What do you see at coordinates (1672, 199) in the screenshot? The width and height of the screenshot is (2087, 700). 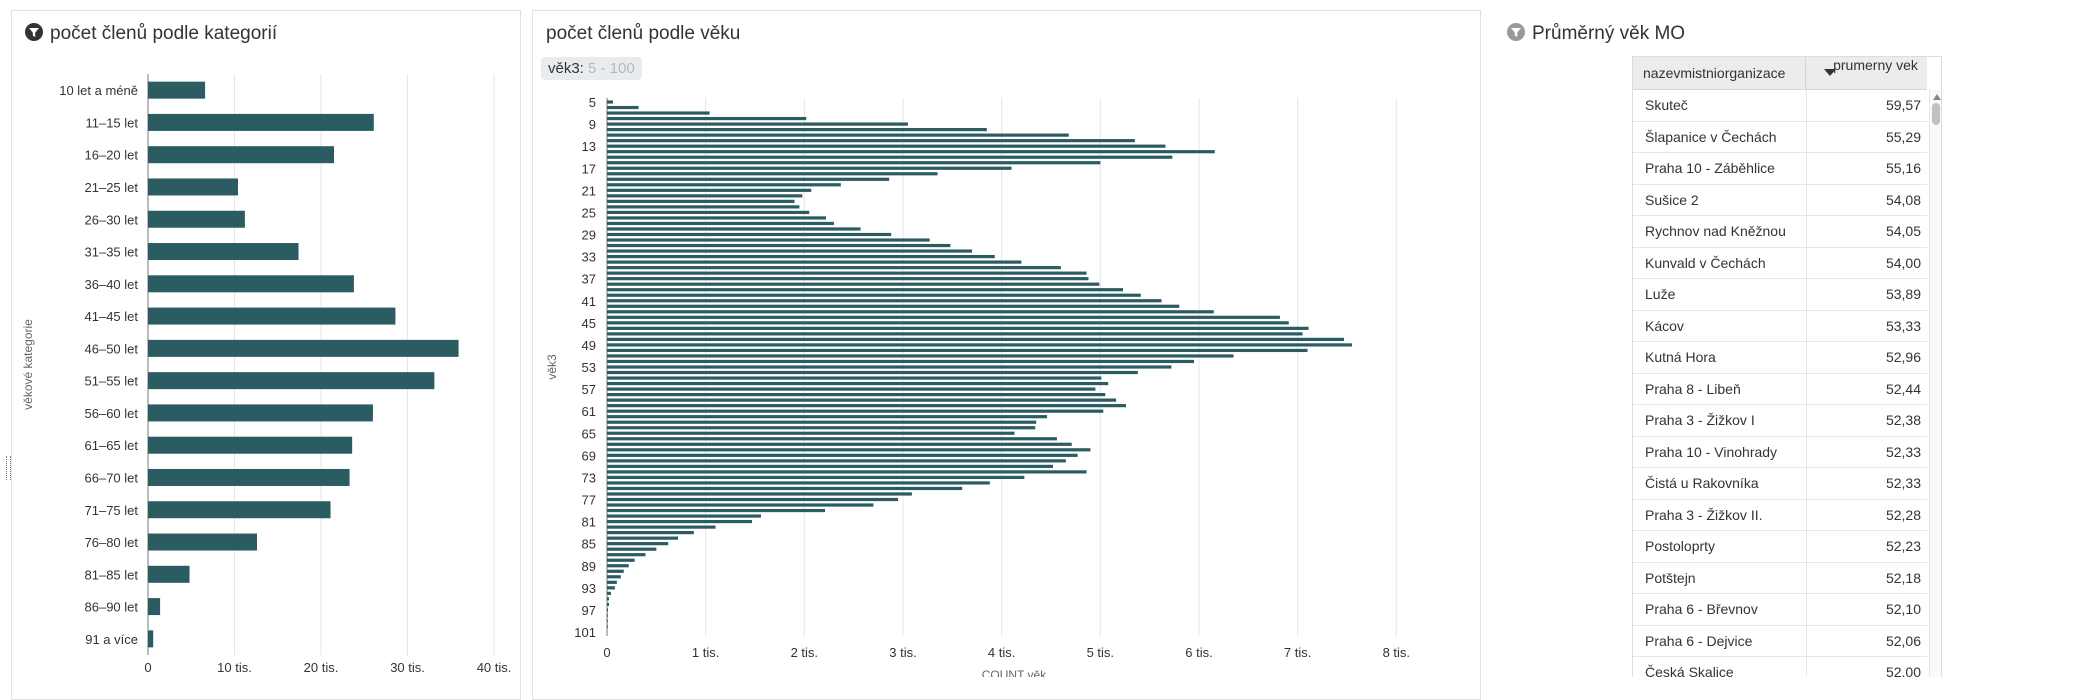 I see `cell-org-name: Sušice 2` at bounding box center [1672, 199].